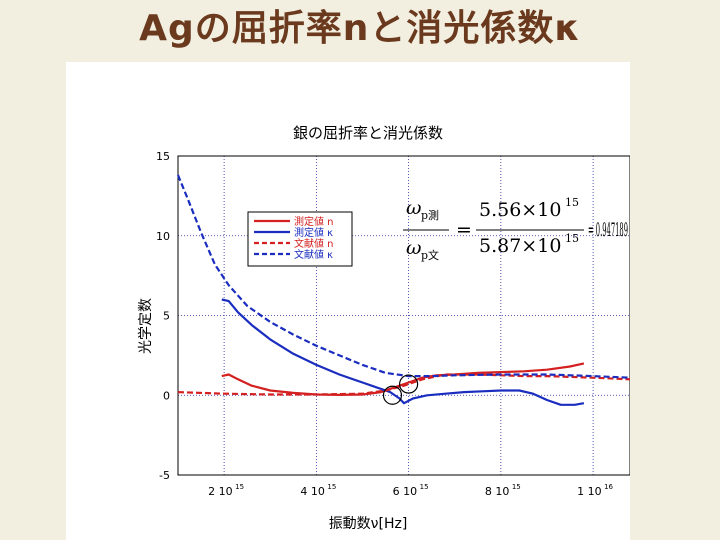 The height and width of the screenshot is (540, 720). I want to click on x-axis-label: 振動数ν[Hz], so click(368, 524).